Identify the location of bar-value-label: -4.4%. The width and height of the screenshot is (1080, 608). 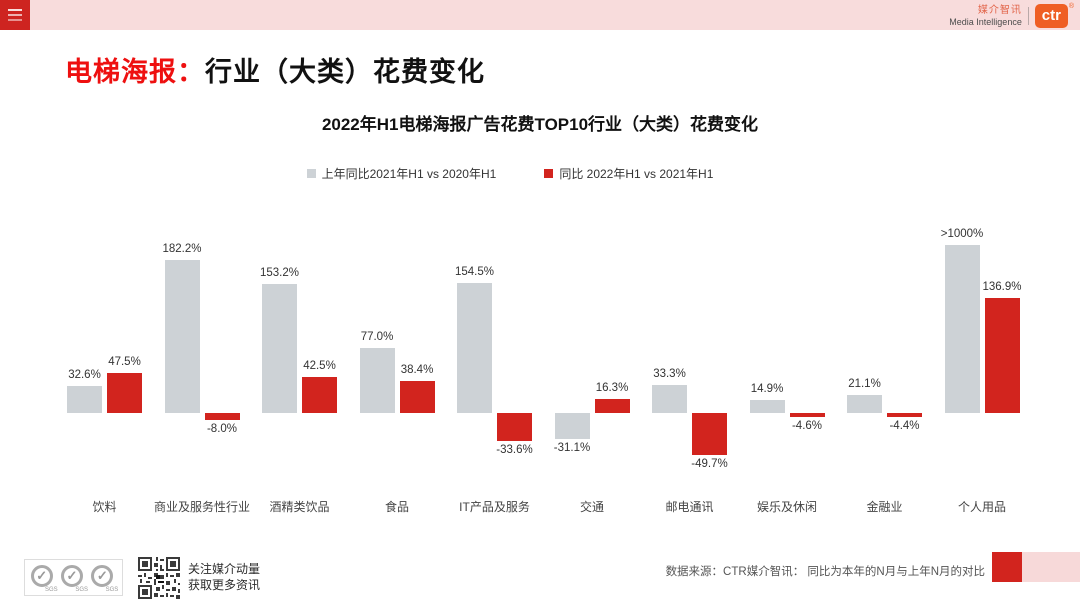
(904, 425).